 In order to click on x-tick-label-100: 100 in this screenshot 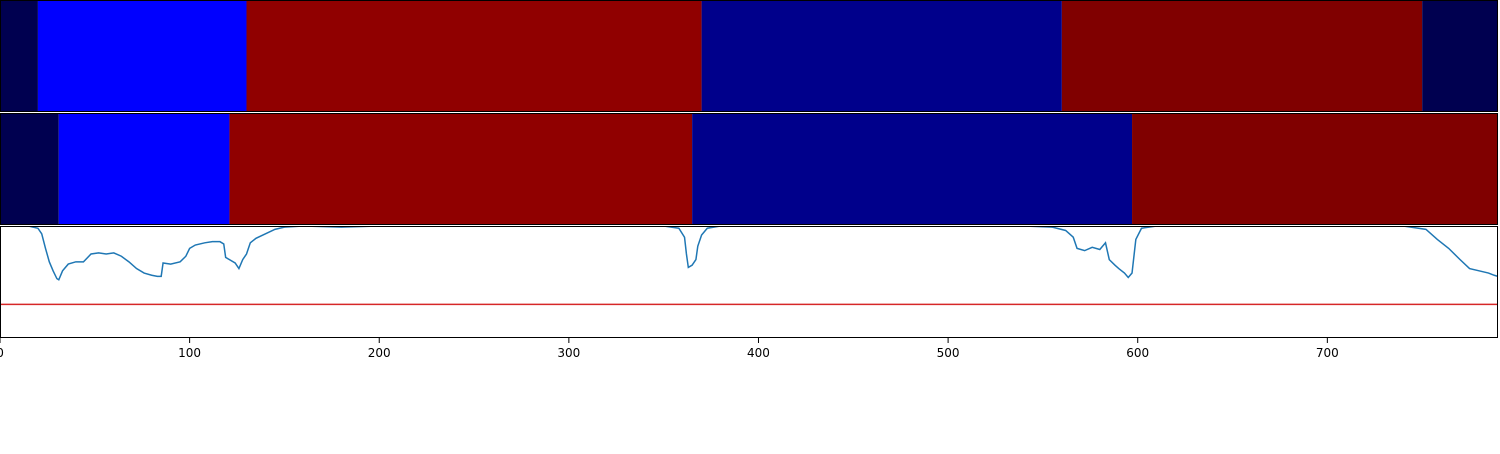, I will do `click(189, 353)`.